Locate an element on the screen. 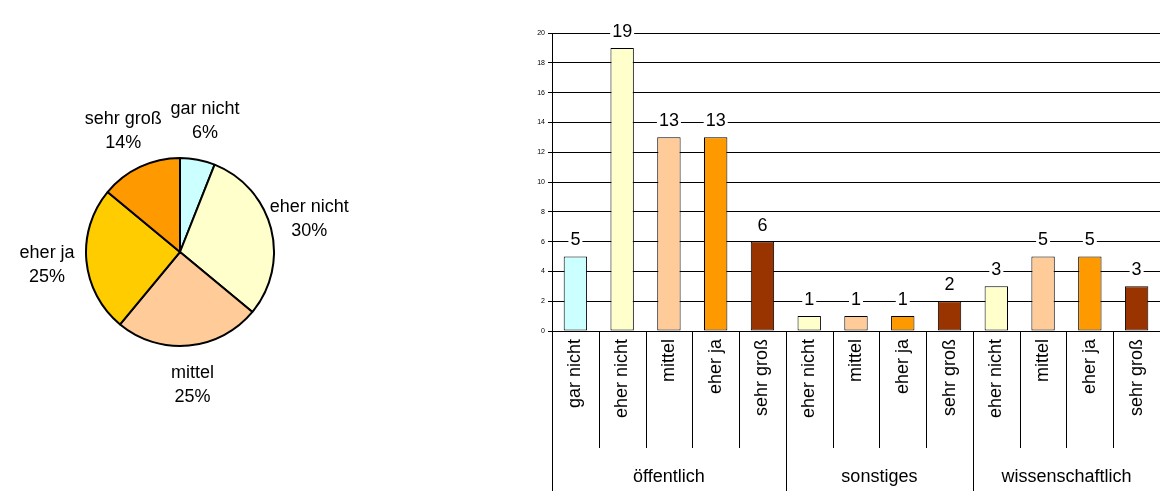 This screenshot has height=491, width=1160. data-label: 30% is located at coordinates (309, 229).